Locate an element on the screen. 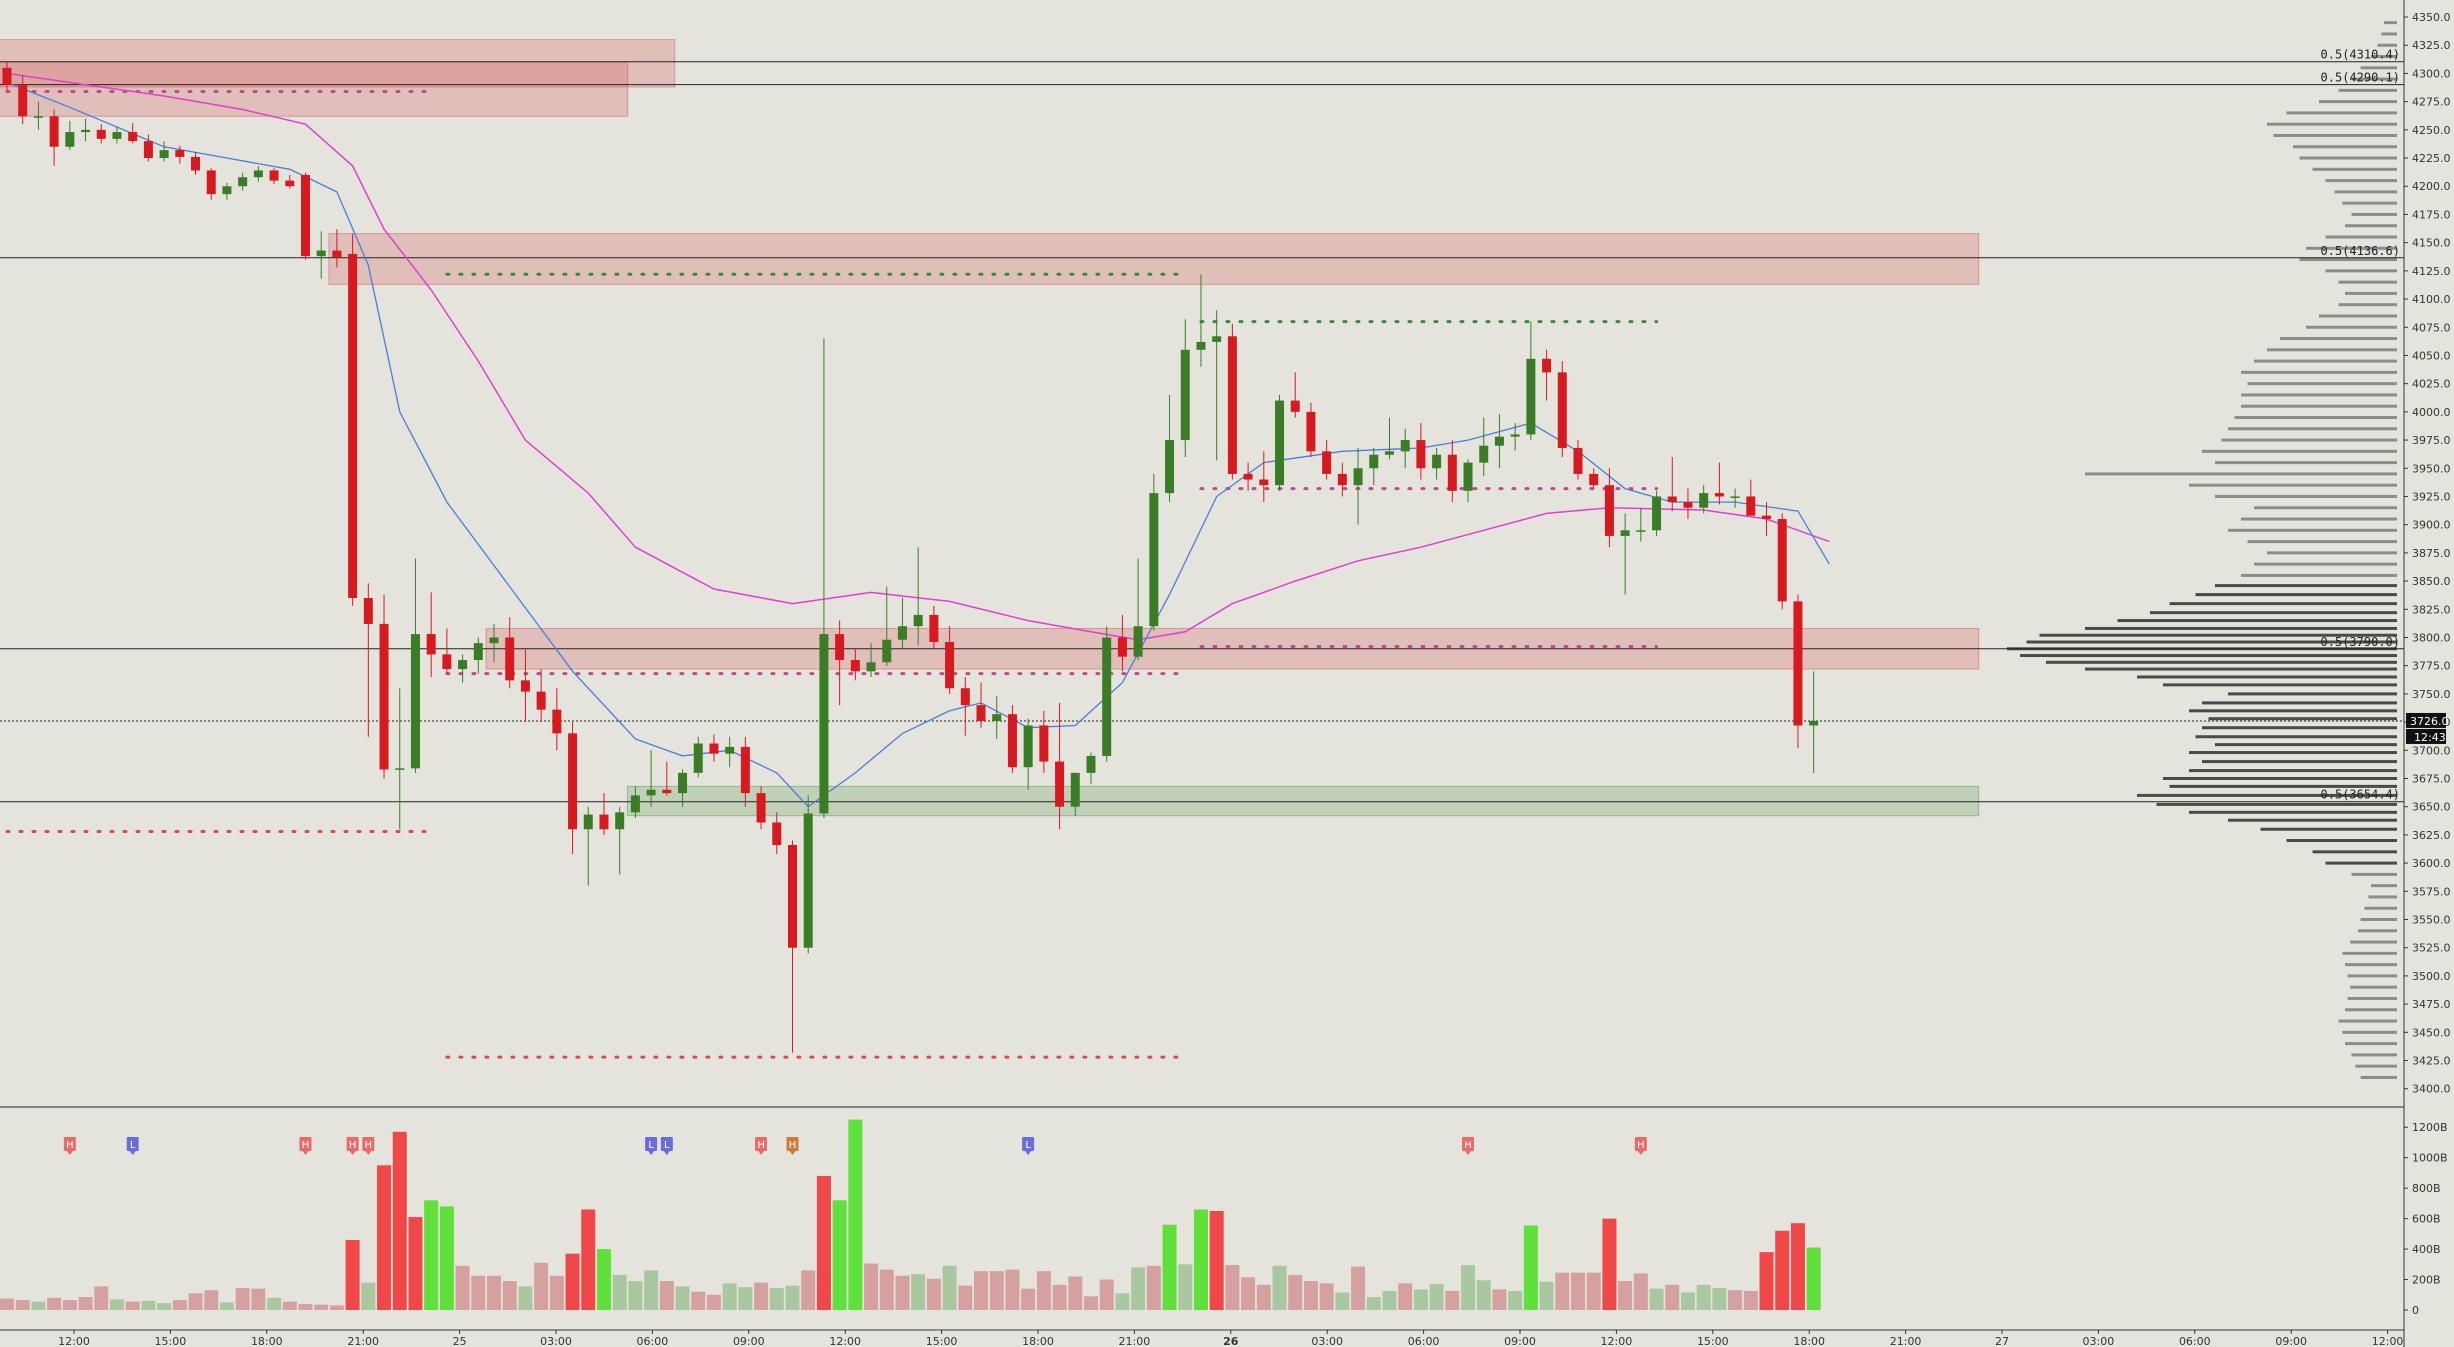  volume-layer is located at coordinates (910, 1214).